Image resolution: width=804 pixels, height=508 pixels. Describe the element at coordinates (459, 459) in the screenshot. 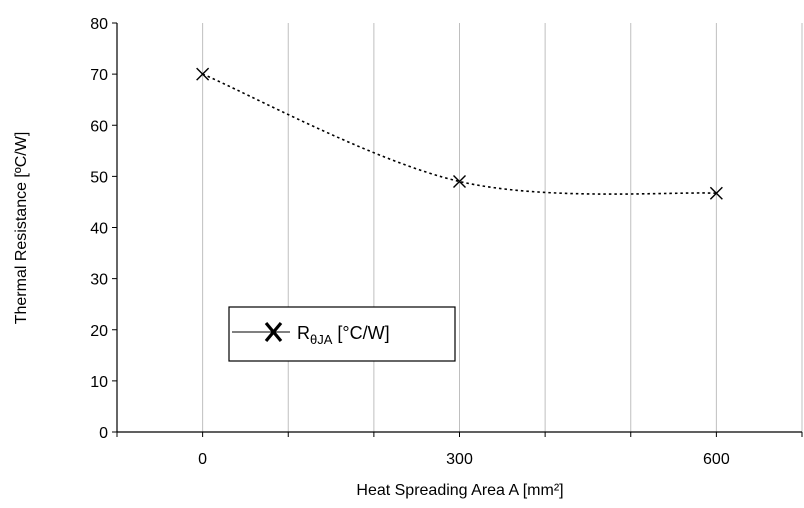

I see `x-tick-label: 300` at that location.